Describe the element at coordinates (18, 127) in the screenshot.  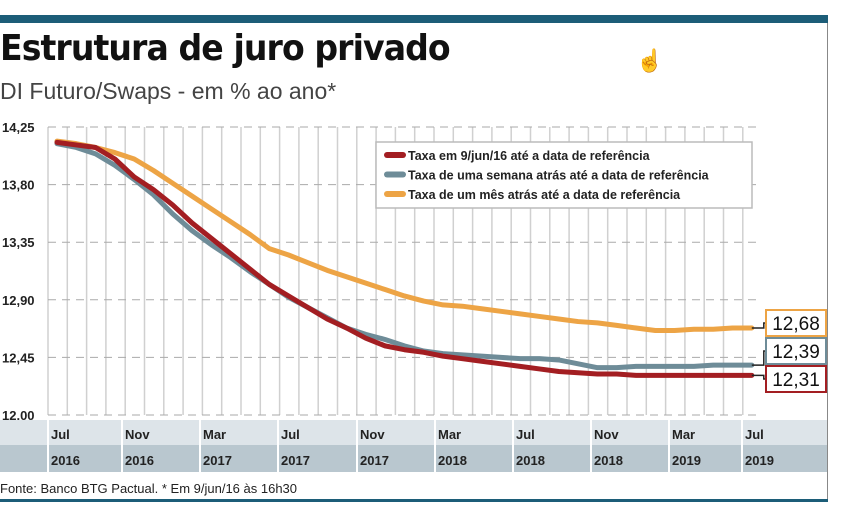
I see `y-tick-label: 14,25` at that location.